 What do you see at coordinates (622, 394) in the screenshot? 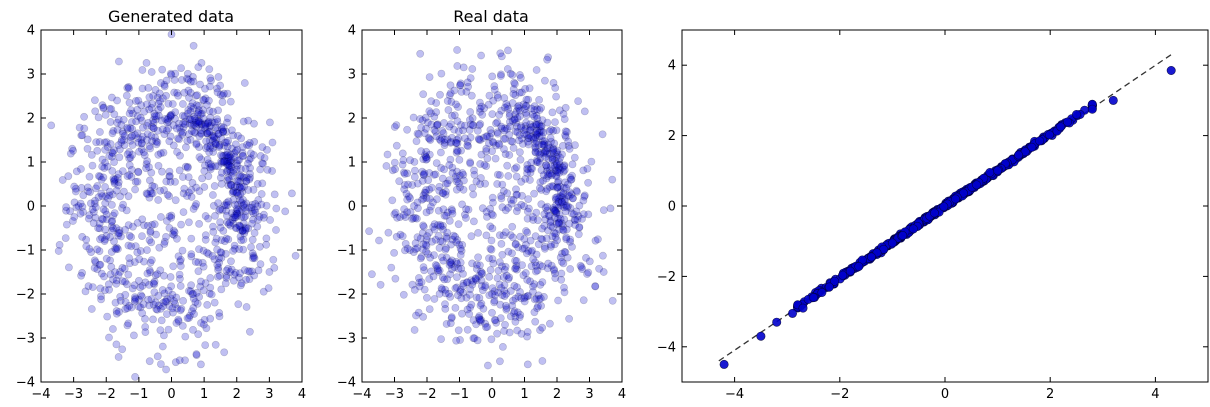
I see `x-tick-label: 4` at bounding box center [622, 394].